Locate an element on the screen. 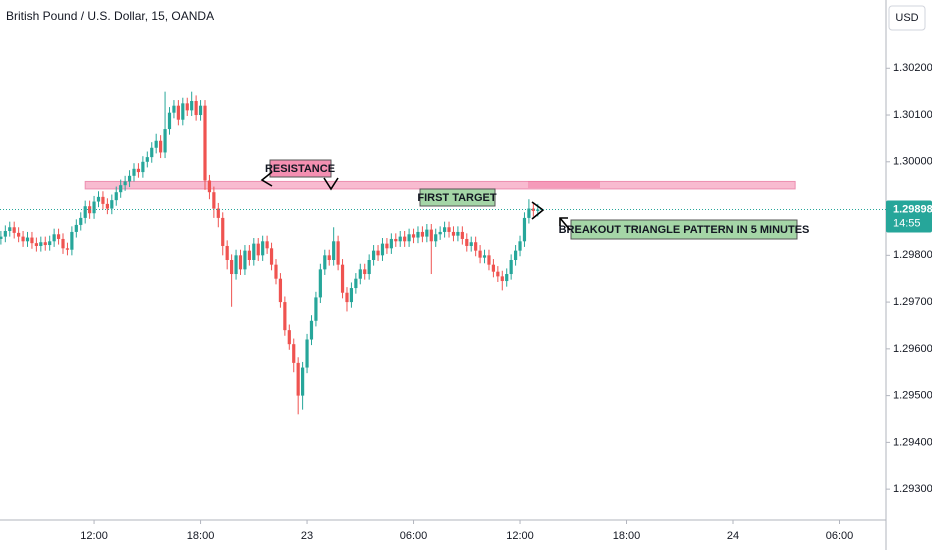  y-tick-label: 1.29700 is located at coordinates (912, 302).